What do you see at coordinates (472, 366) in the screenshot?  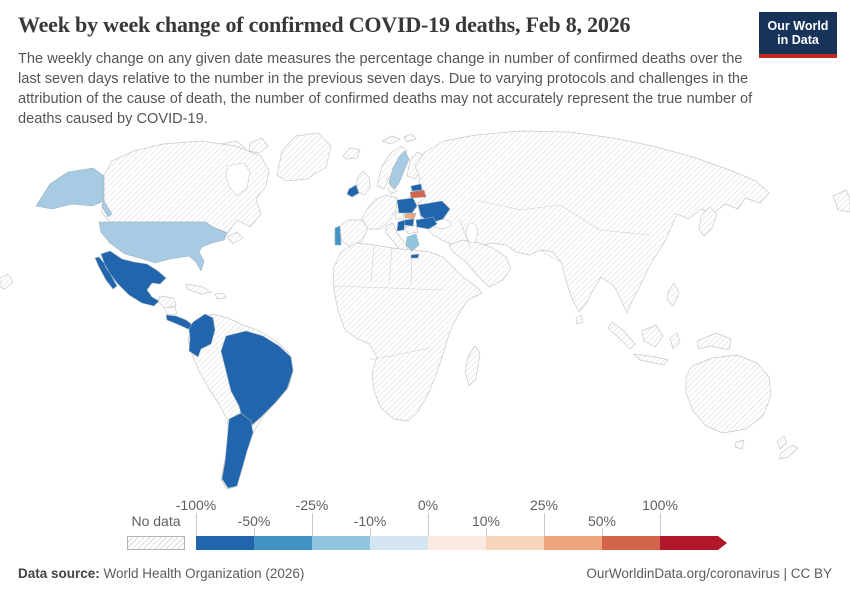 I see `map-landmass-madagascar` at bounding box center [472, 366].